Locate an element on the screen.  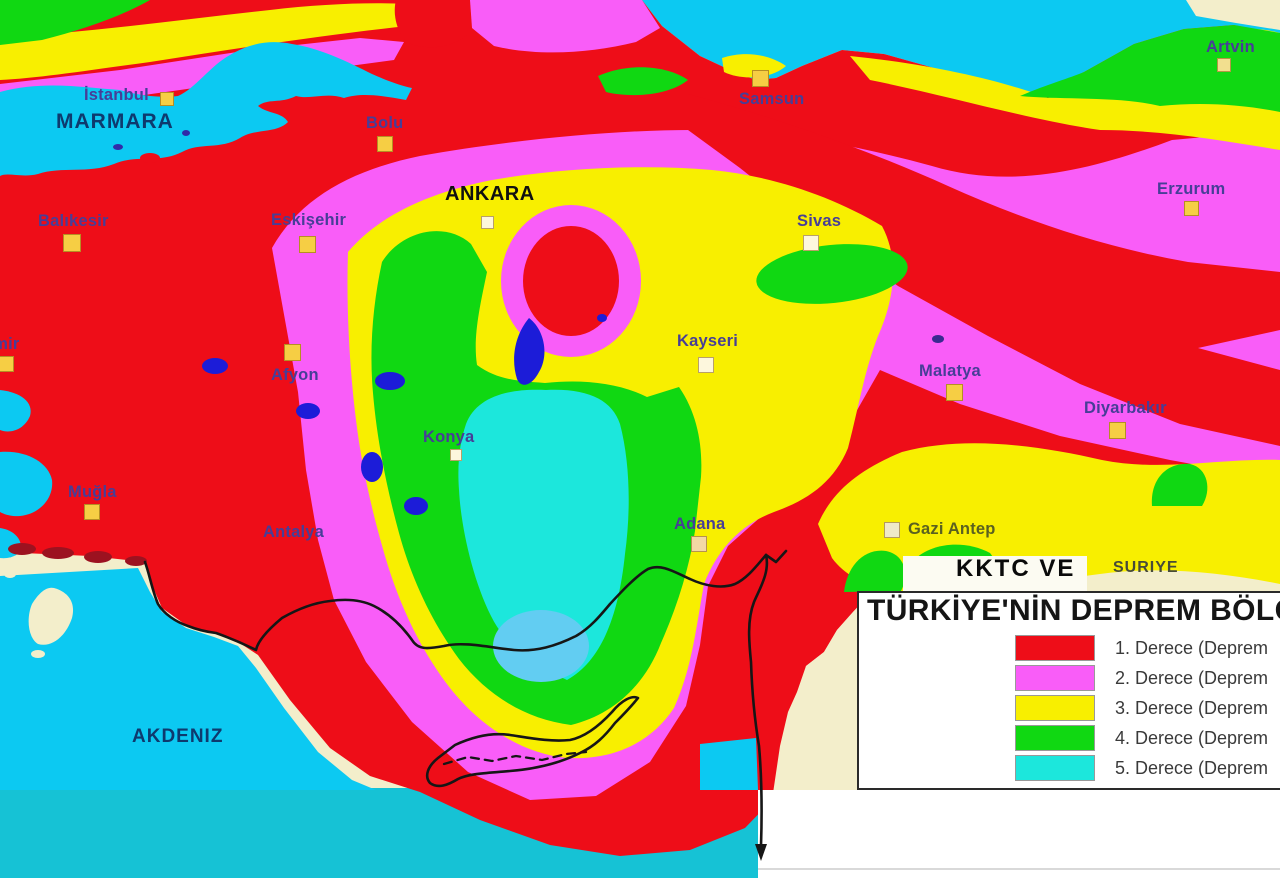
city-marker-kayseri is located at coordinates (706, 365).